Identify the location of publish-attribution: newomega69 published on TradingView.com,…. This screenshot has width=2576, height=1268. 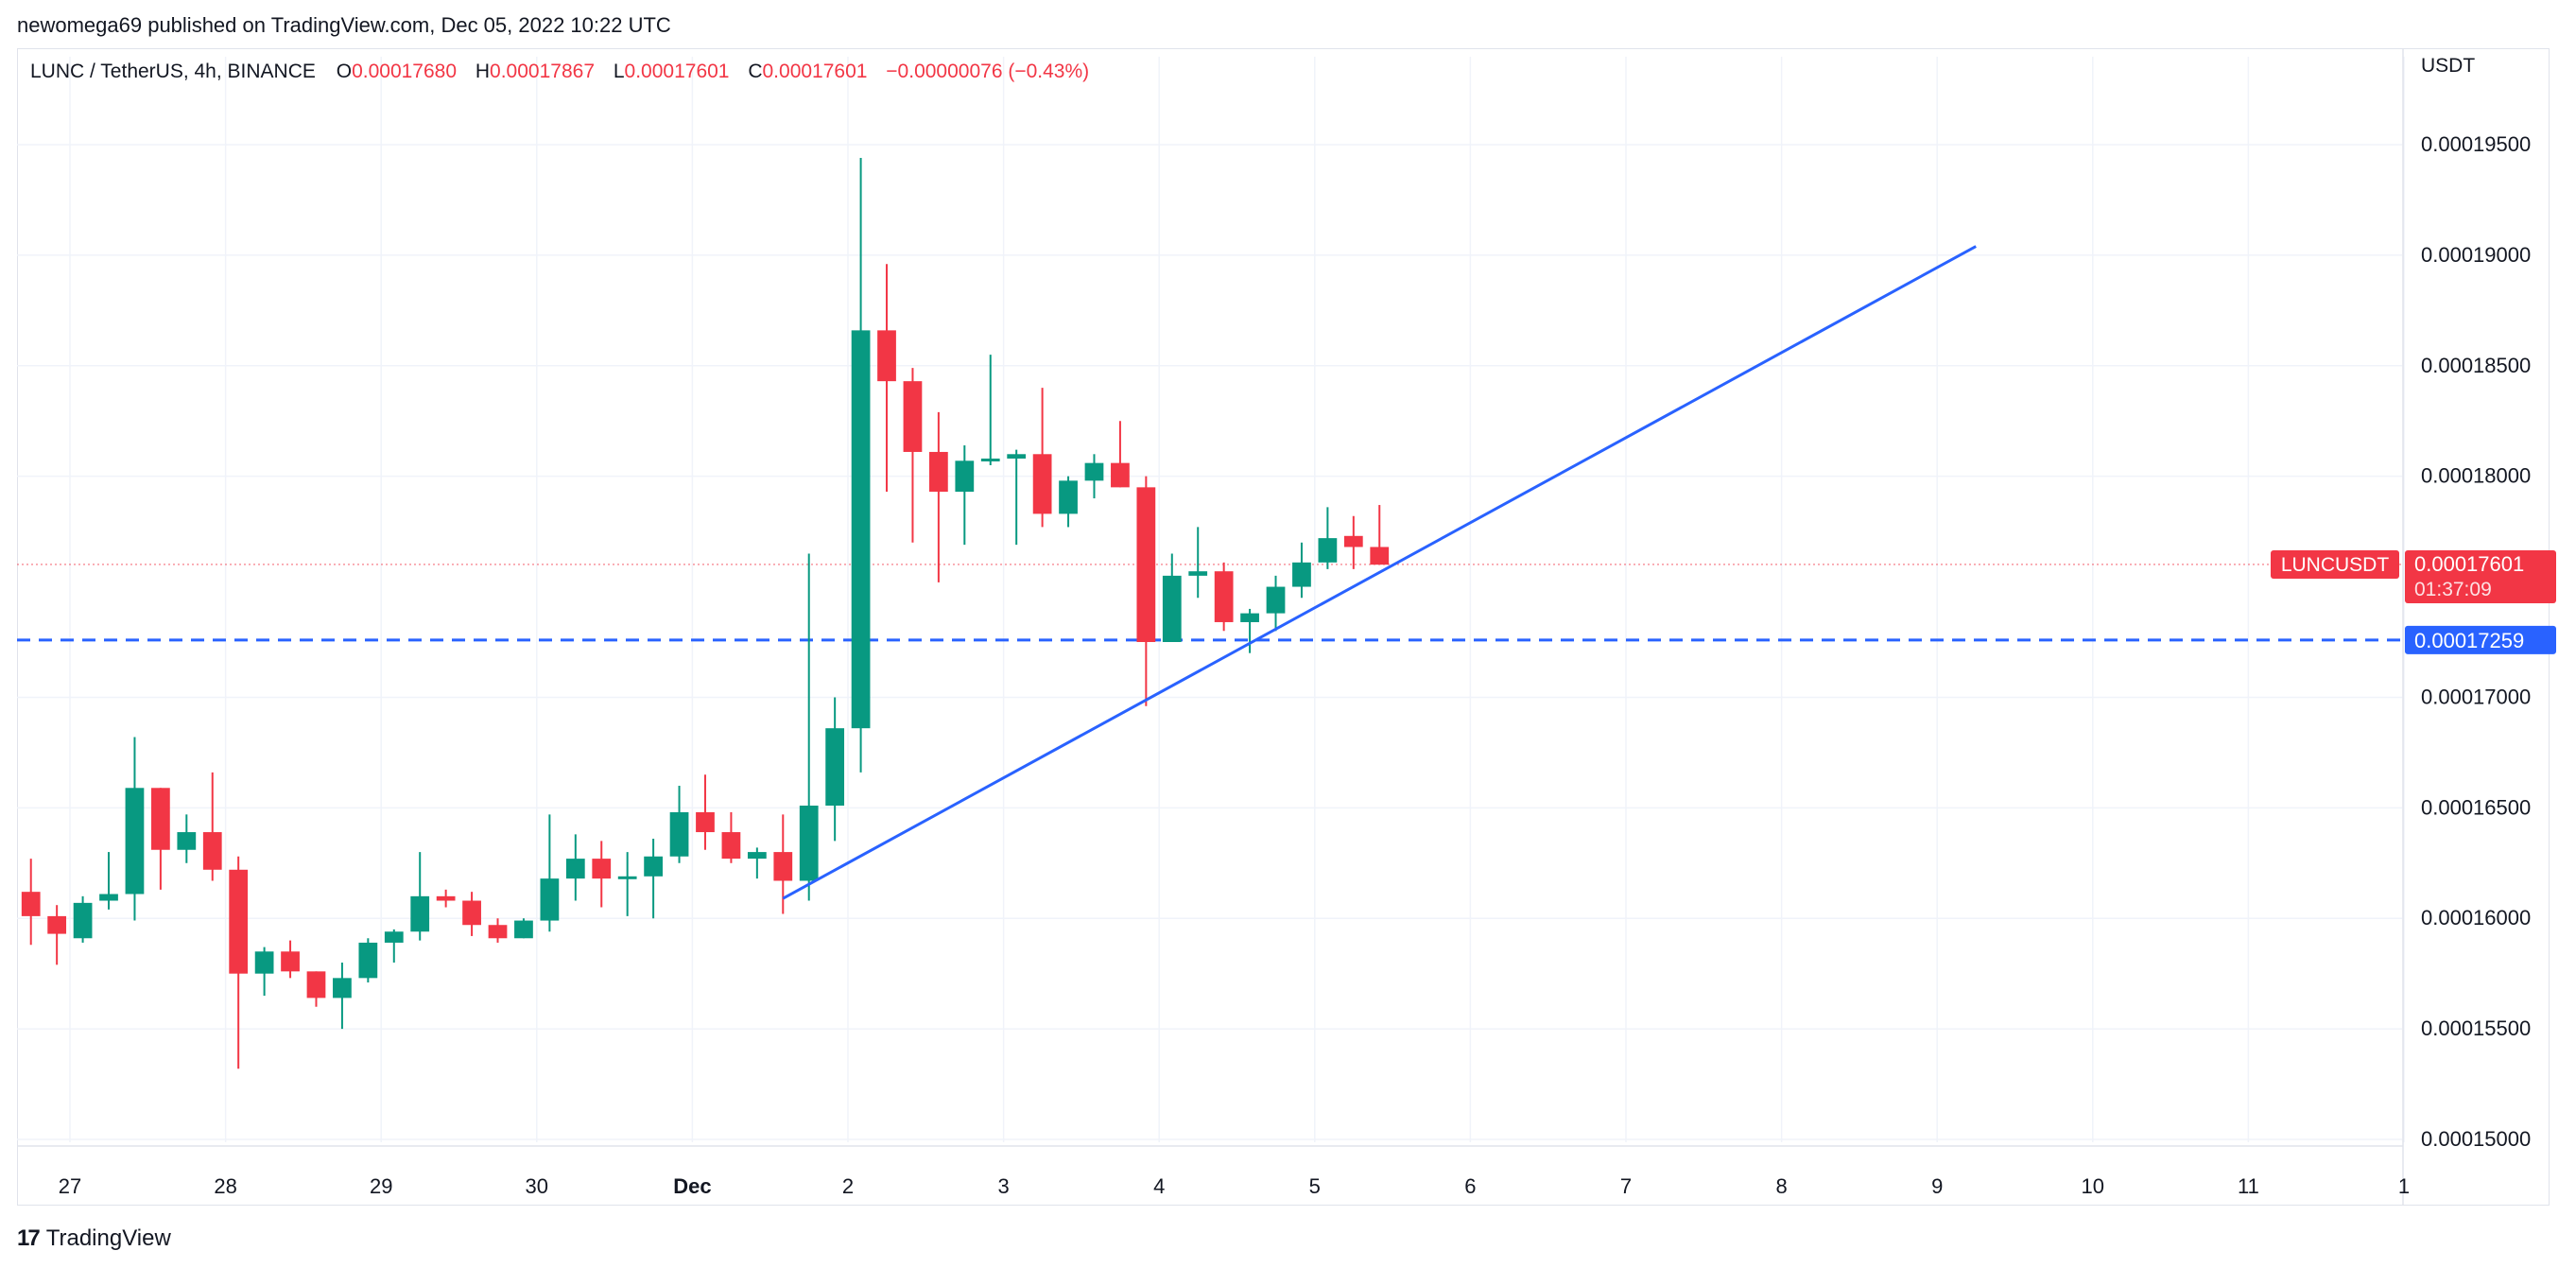
(344, 25).